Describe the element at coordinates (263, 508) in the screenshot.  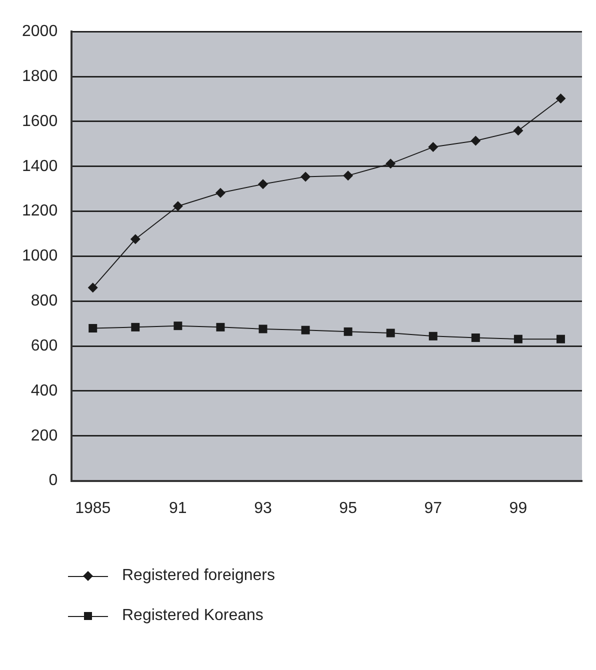
I see `x-tick-label: 93` at that location.